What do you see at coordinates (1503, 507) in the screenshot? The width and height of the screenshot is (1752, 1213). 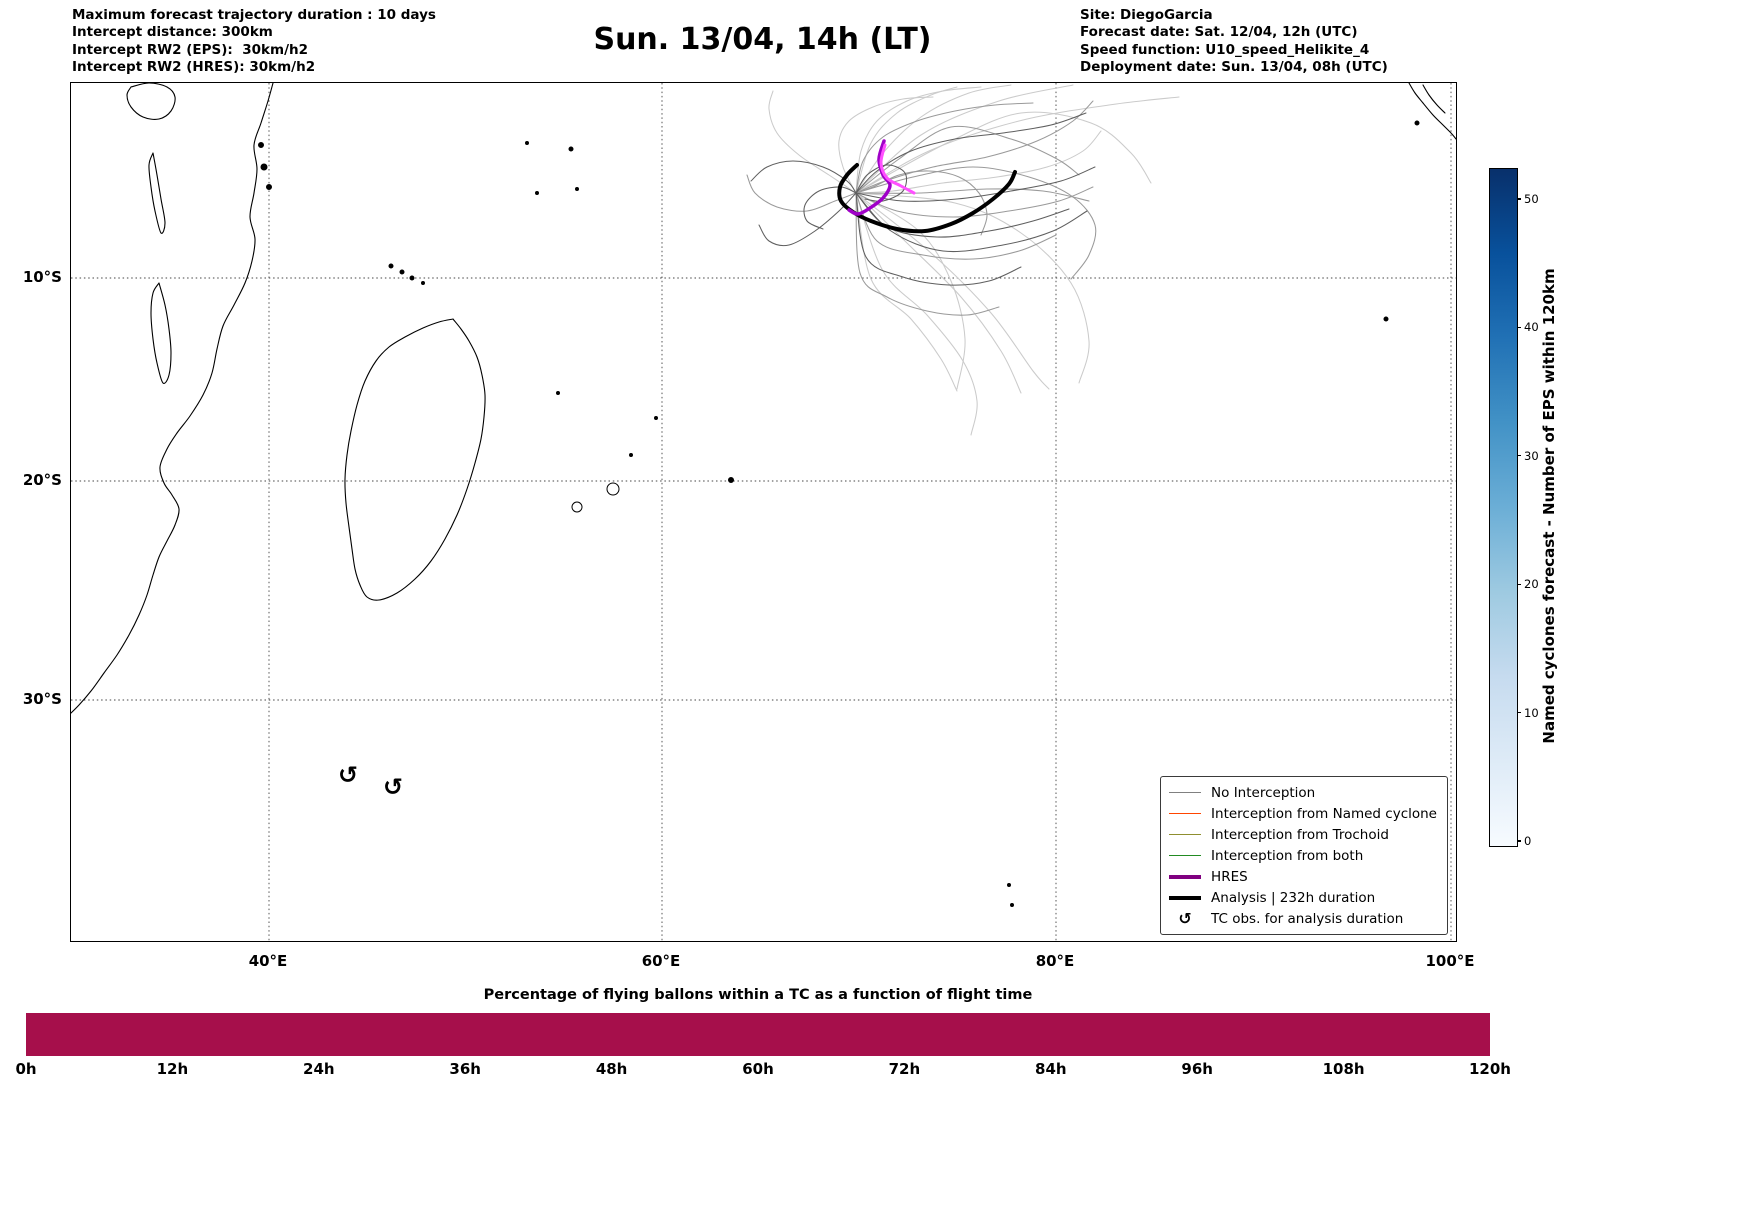 I see `colorbar` at bounding box center [1503, 507].